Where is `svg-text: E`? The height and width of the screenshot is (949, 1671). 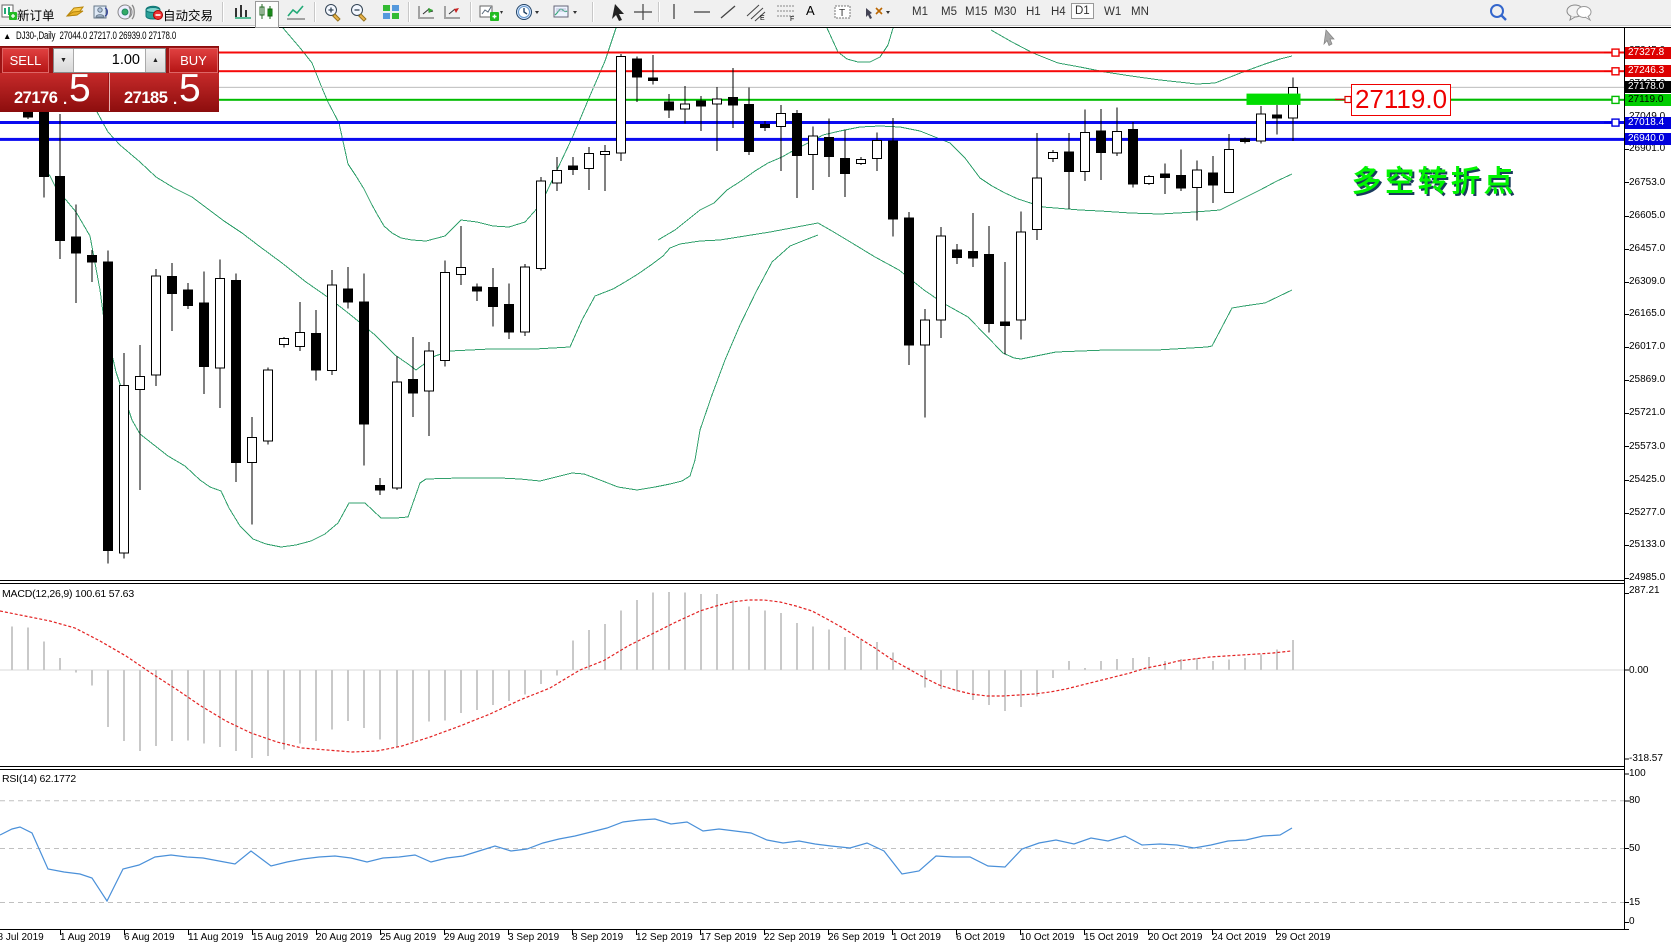
svg-text: E is located at coordinates (762, 18).